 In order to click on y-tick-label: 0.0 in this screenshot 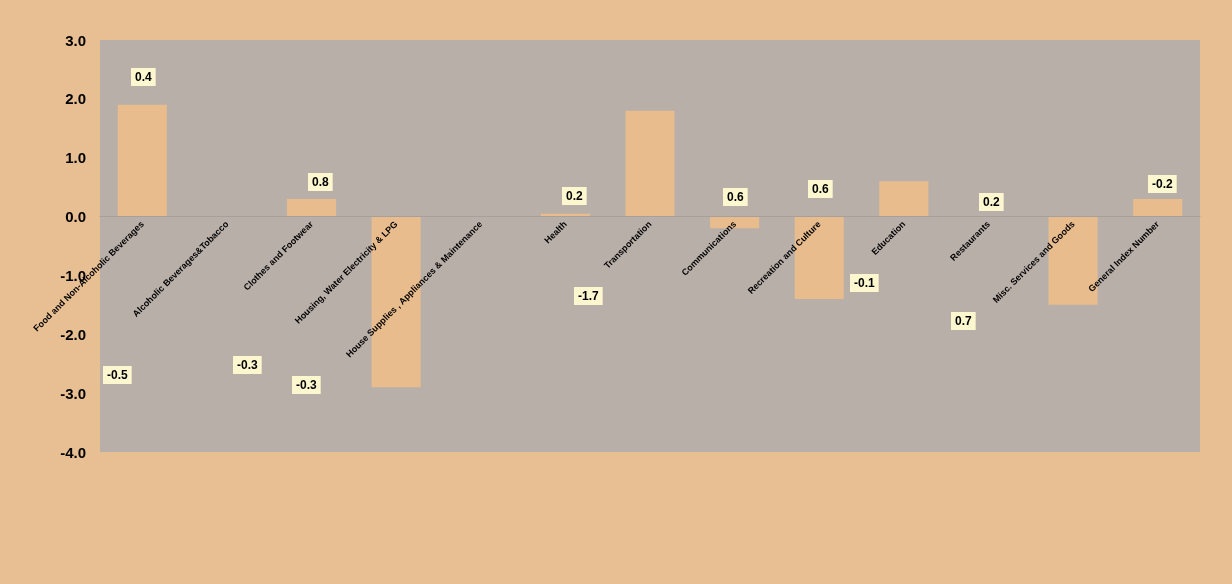, I will do `click(75, 217)`.